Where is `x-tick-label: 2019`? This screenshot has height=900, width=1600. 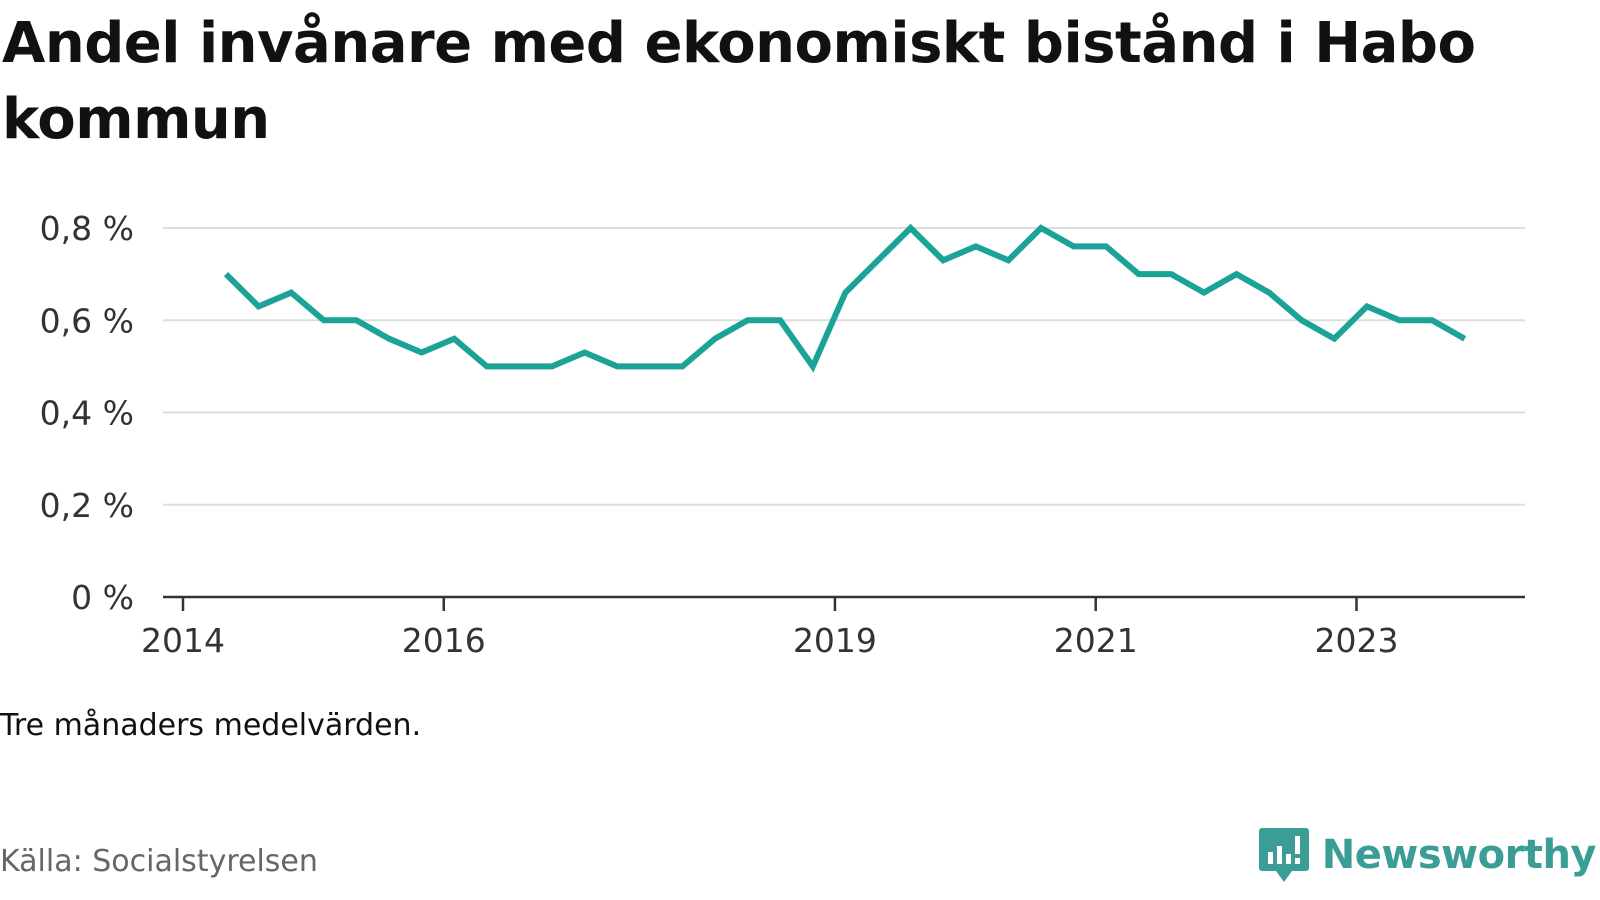
x-tick-label: 2019 is located at coordinates (835, 640).